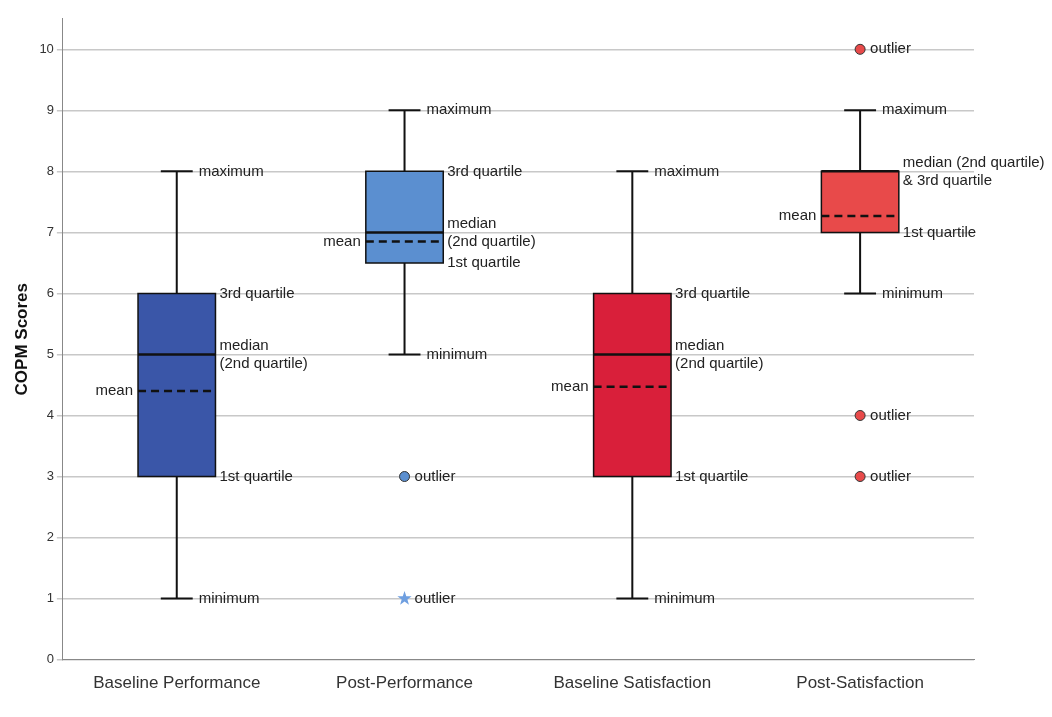  Describe the element at coordinates (50, 598) in the screenshot. I see `y-tick-label: 1` at that location.